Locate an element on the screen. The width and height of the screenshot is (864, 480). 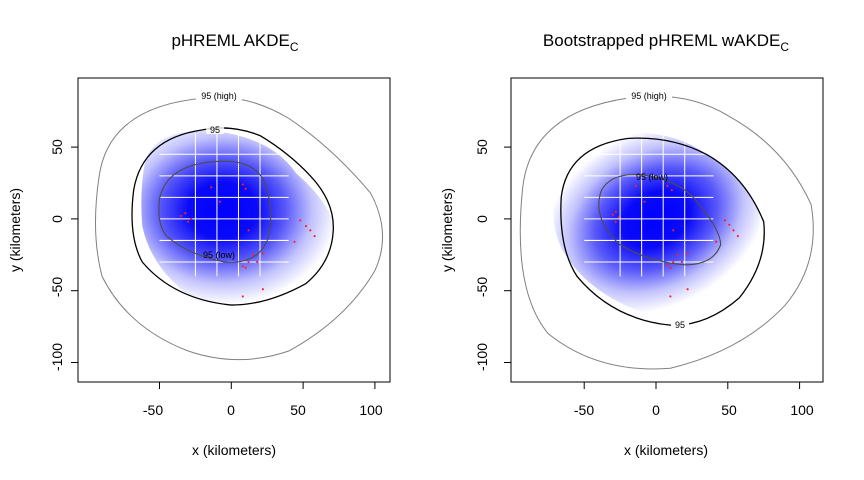
panel-1-xtick: 50 is located at coordinates (298, 410).